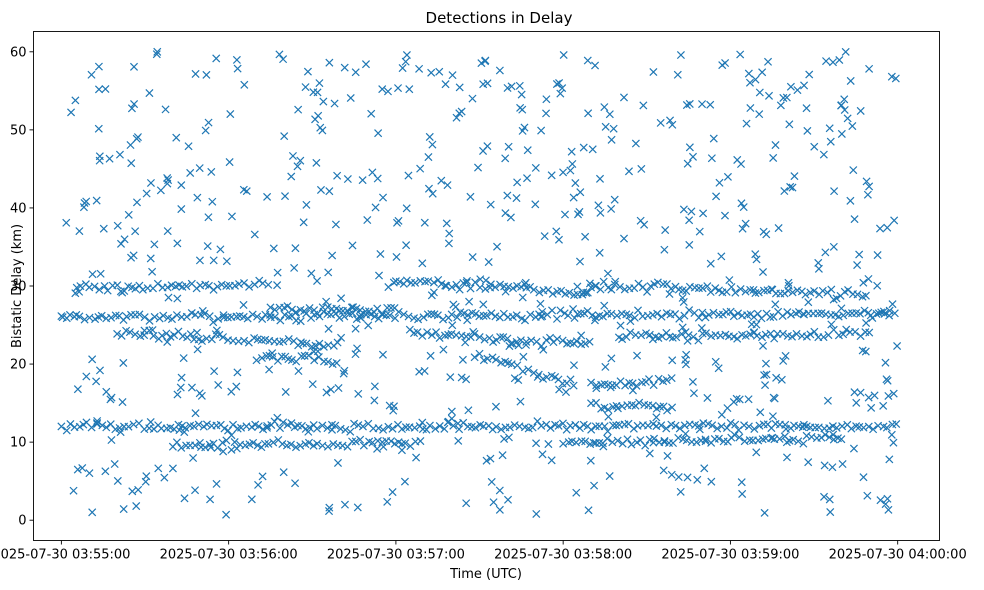  Describe the element at coordinates (898, 555) in the screenshot. I see `x-tick-label: 2025-07-30 04:00:00` at that location.